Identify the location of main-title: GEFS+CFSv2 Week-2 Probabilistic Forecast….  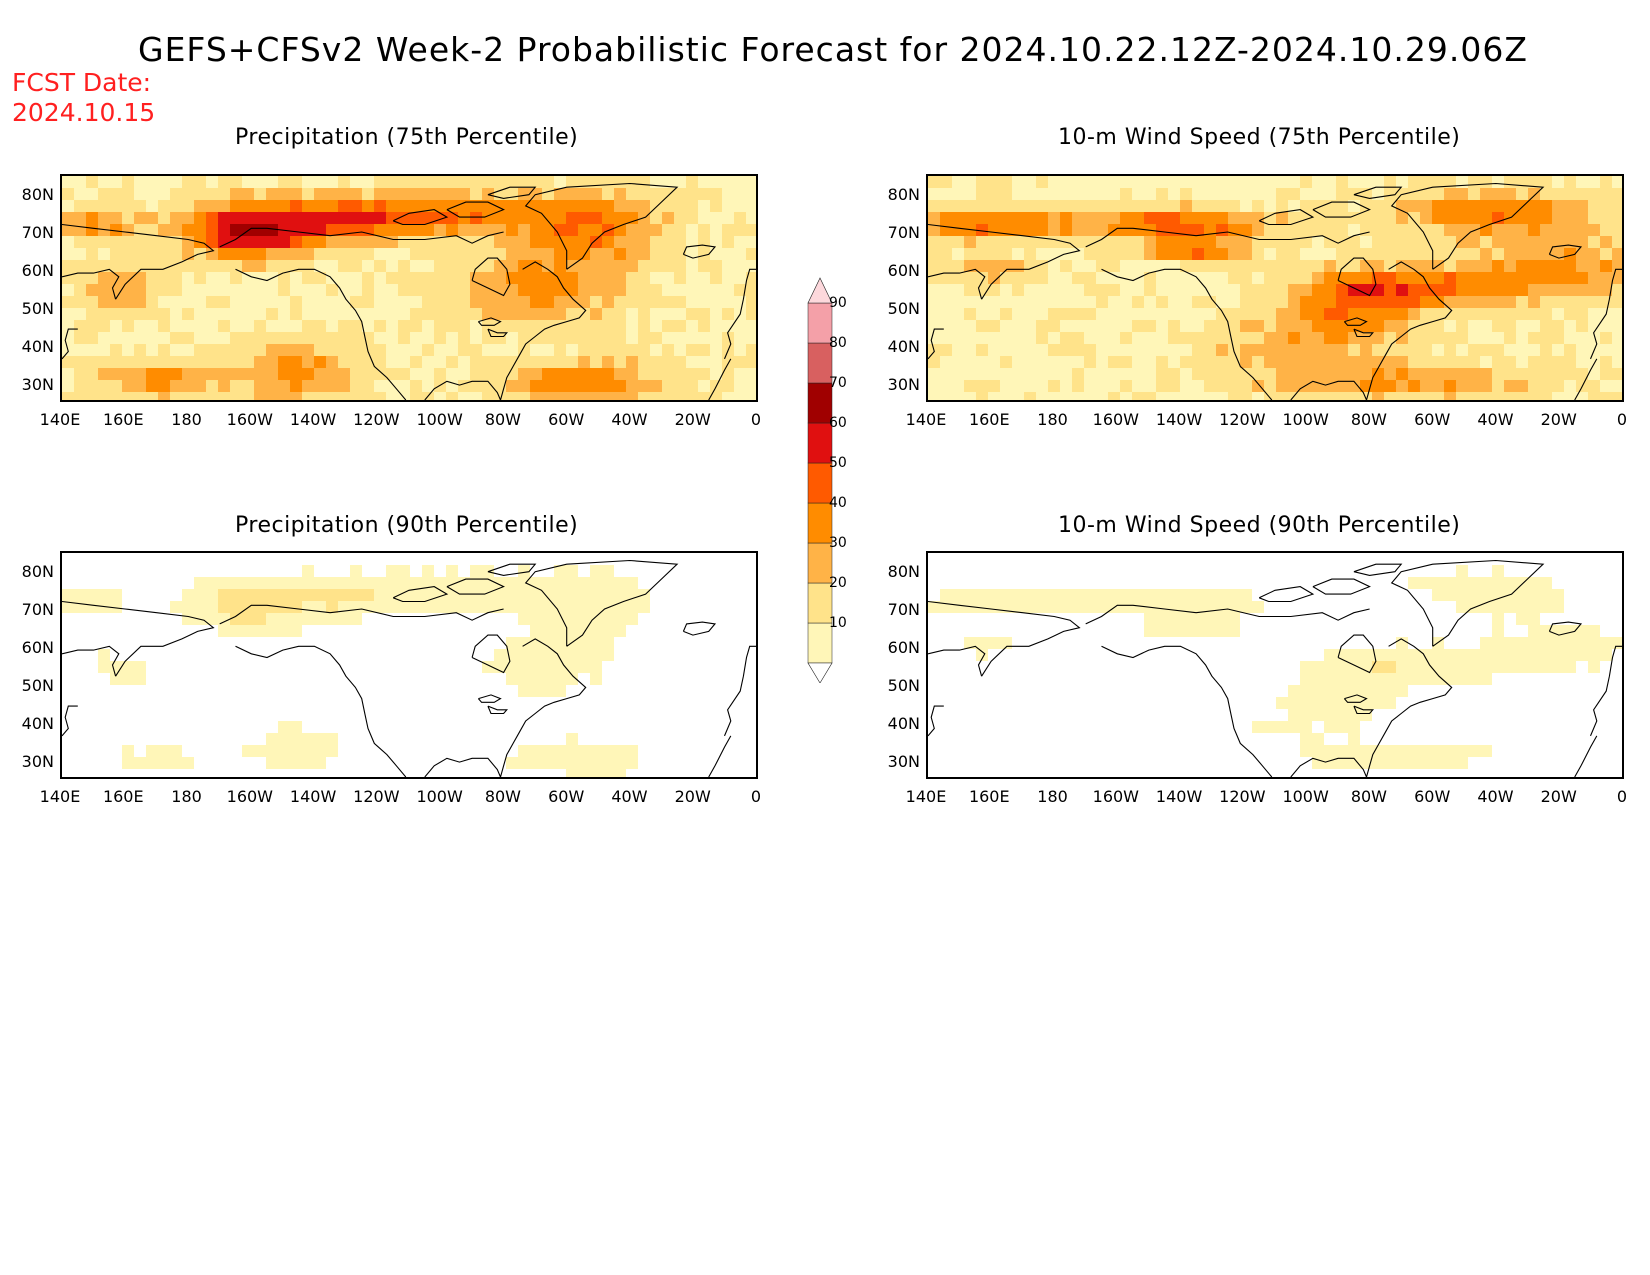
(833, 49).